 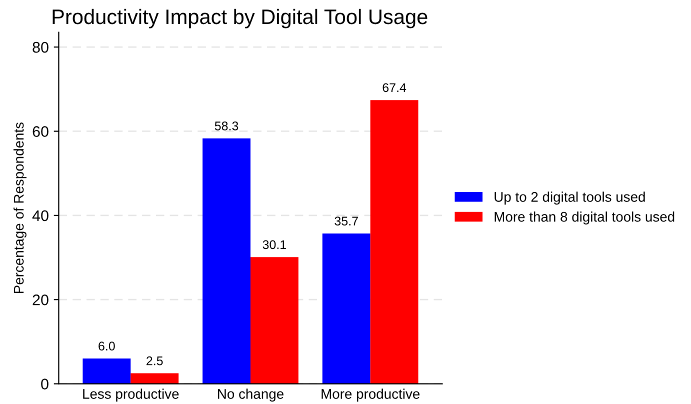 I want to click on y-tick-label: 20, so click(x=40, y=300).